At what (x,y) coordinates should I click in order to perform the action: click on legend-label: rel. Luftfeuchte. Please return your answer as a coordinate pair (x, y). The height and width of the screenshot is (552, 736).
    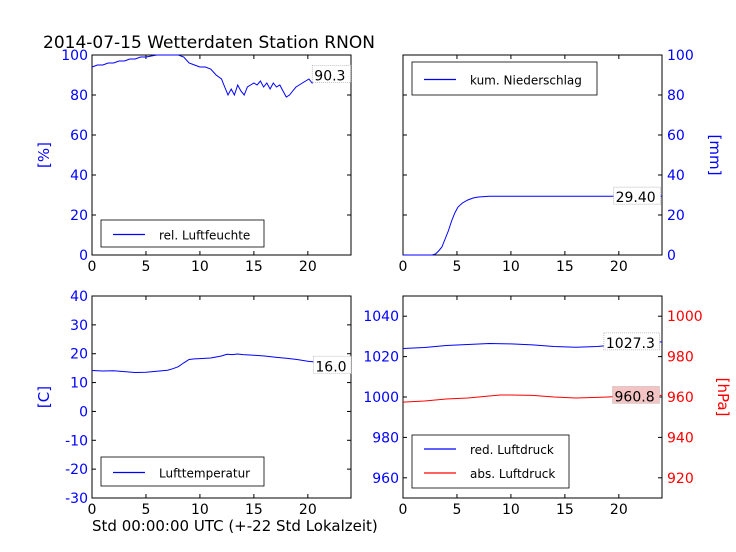
    Looking at the image, I should click on (204, 236).